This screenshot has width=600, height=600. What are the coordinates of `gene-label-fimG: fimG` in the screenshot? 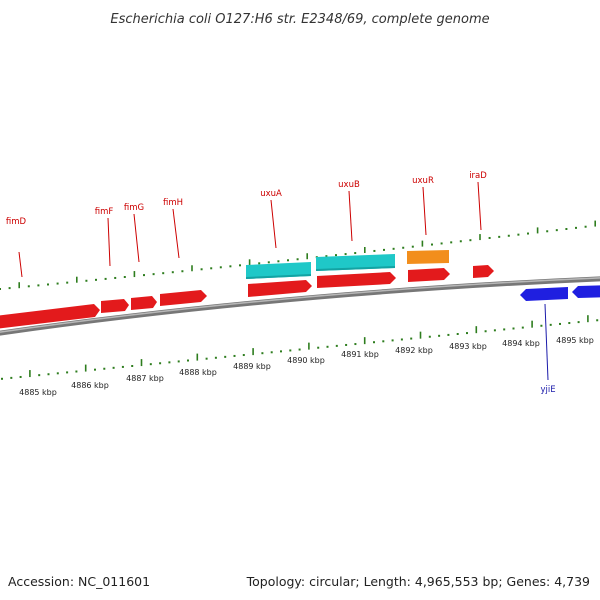 It's located at (134, 208).